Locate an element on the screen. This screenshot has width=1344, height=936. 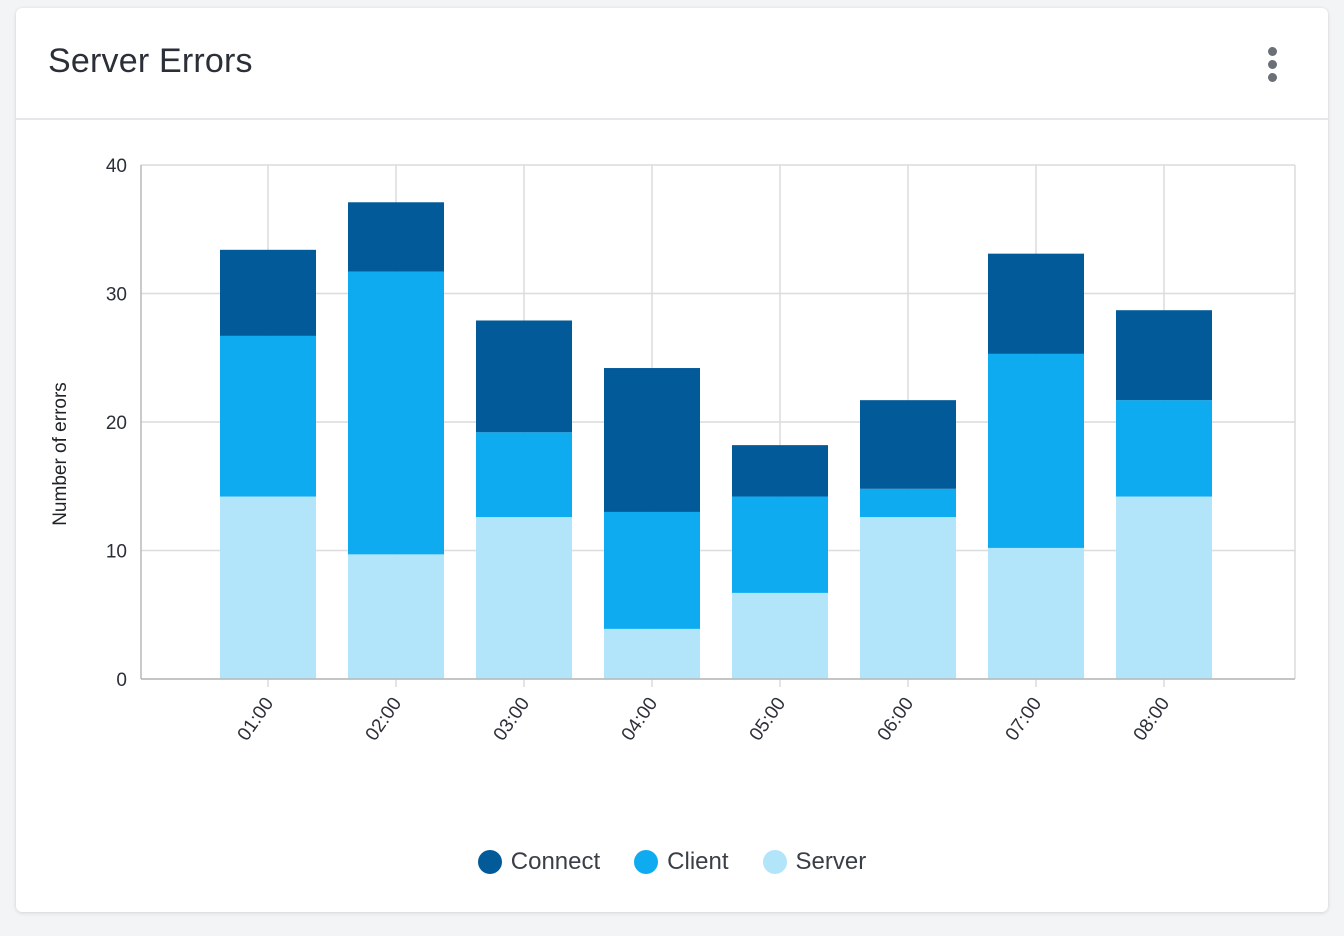
x-tick-label: 04:00 is located at coordinates (640, 719).